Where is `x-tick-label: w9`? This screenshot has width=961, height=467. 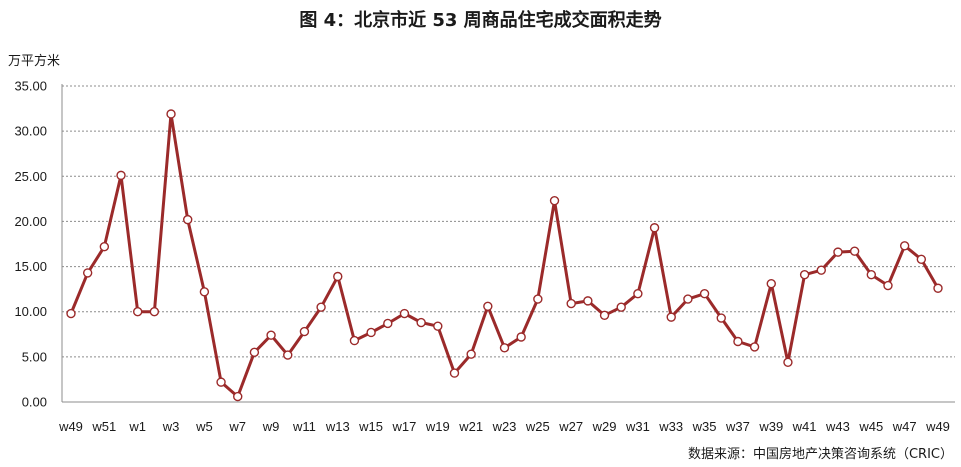
x-tick-label: w9 is located at coordinates (271, 426).